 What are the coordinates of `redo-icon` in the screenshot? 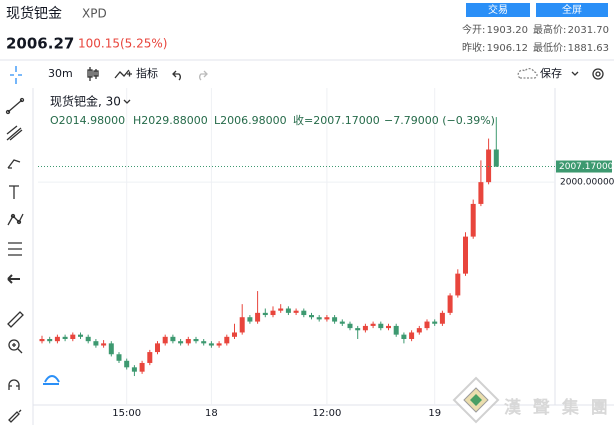 It's located at (203, 75).